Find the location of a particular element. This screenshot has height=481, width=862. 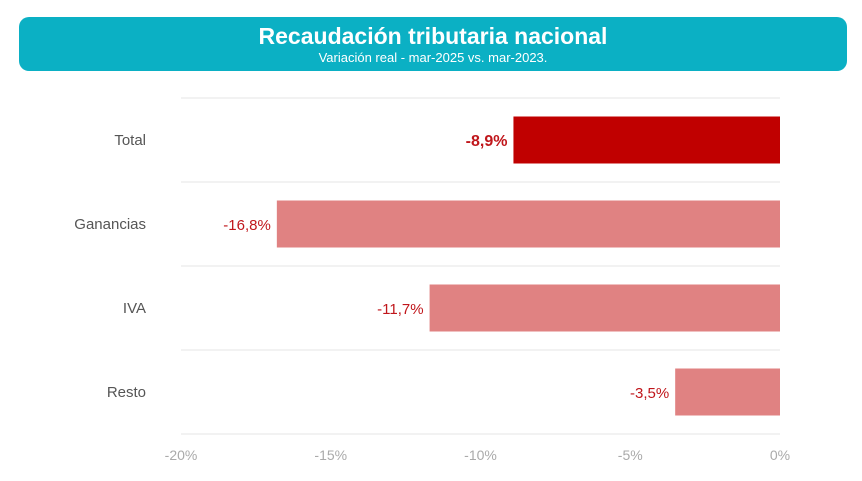

bar-total is located at coordinates (646, 140).